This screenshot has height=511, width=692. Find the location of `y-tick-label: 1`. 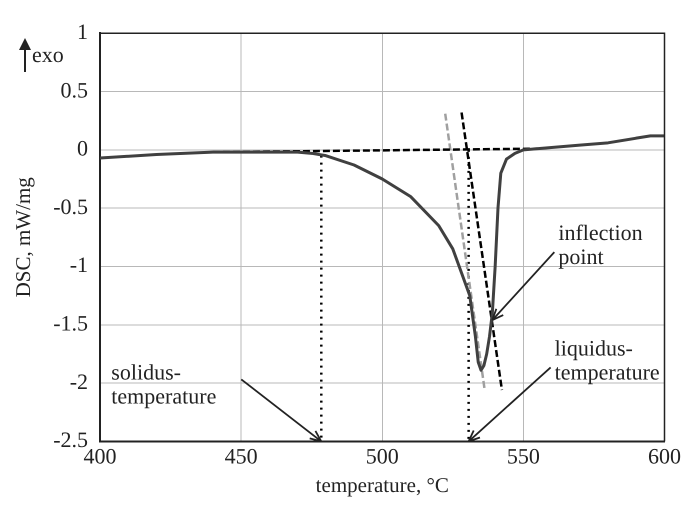

y-tick-label: 1 is located at coordinates (82, 31).